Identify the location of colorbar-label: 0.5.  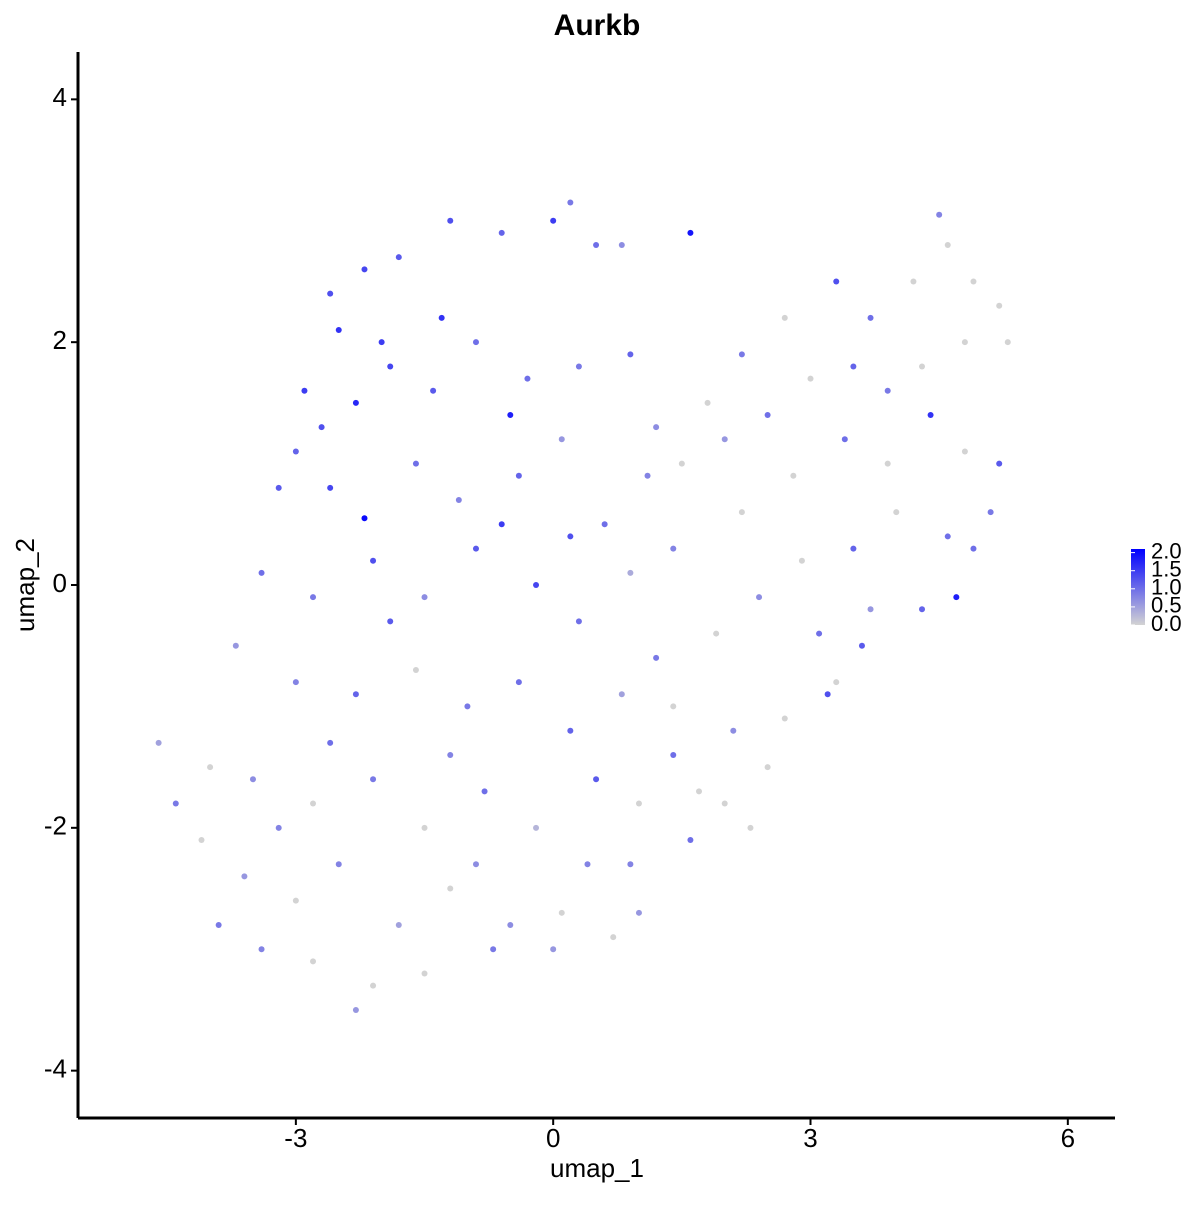
(1166, 605).